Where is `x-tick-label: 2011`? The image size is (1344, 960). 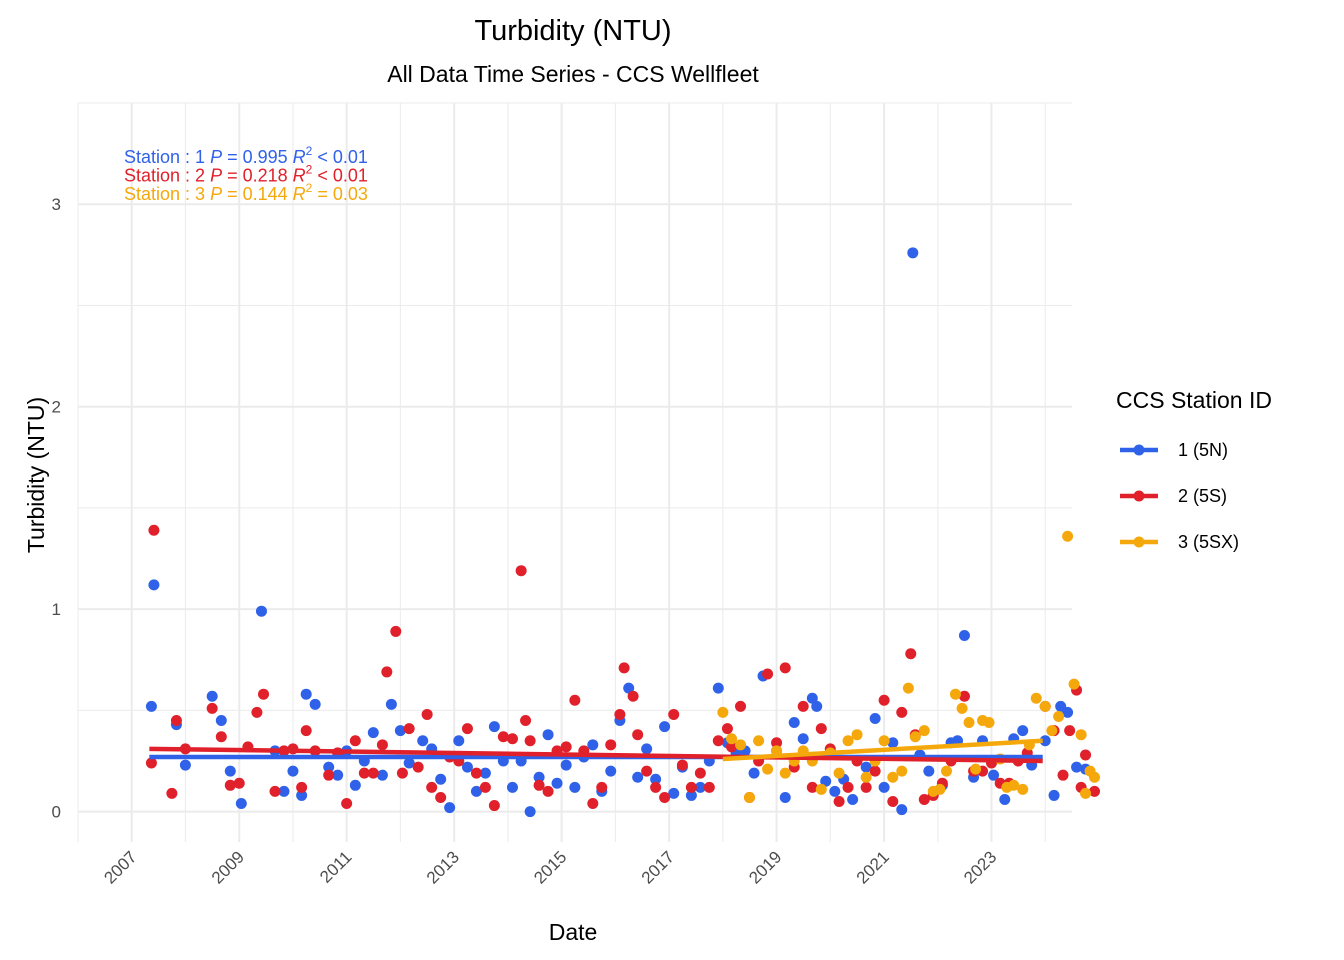 x-tick-label: 2011 is located at coordinates (335, 866).